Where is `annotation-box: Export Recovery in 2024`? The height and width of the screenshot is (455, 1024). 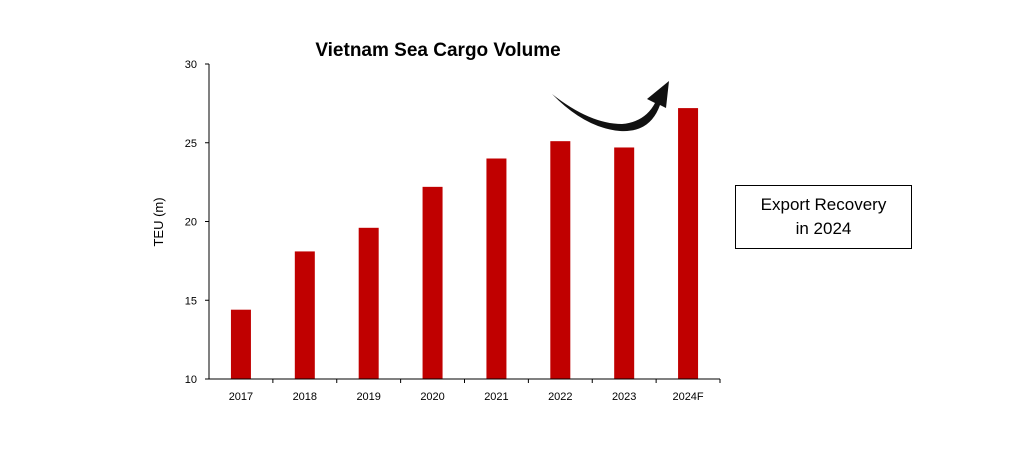
annotation-box: Export Recovery in 2024 is located at coordinates (823, 217).